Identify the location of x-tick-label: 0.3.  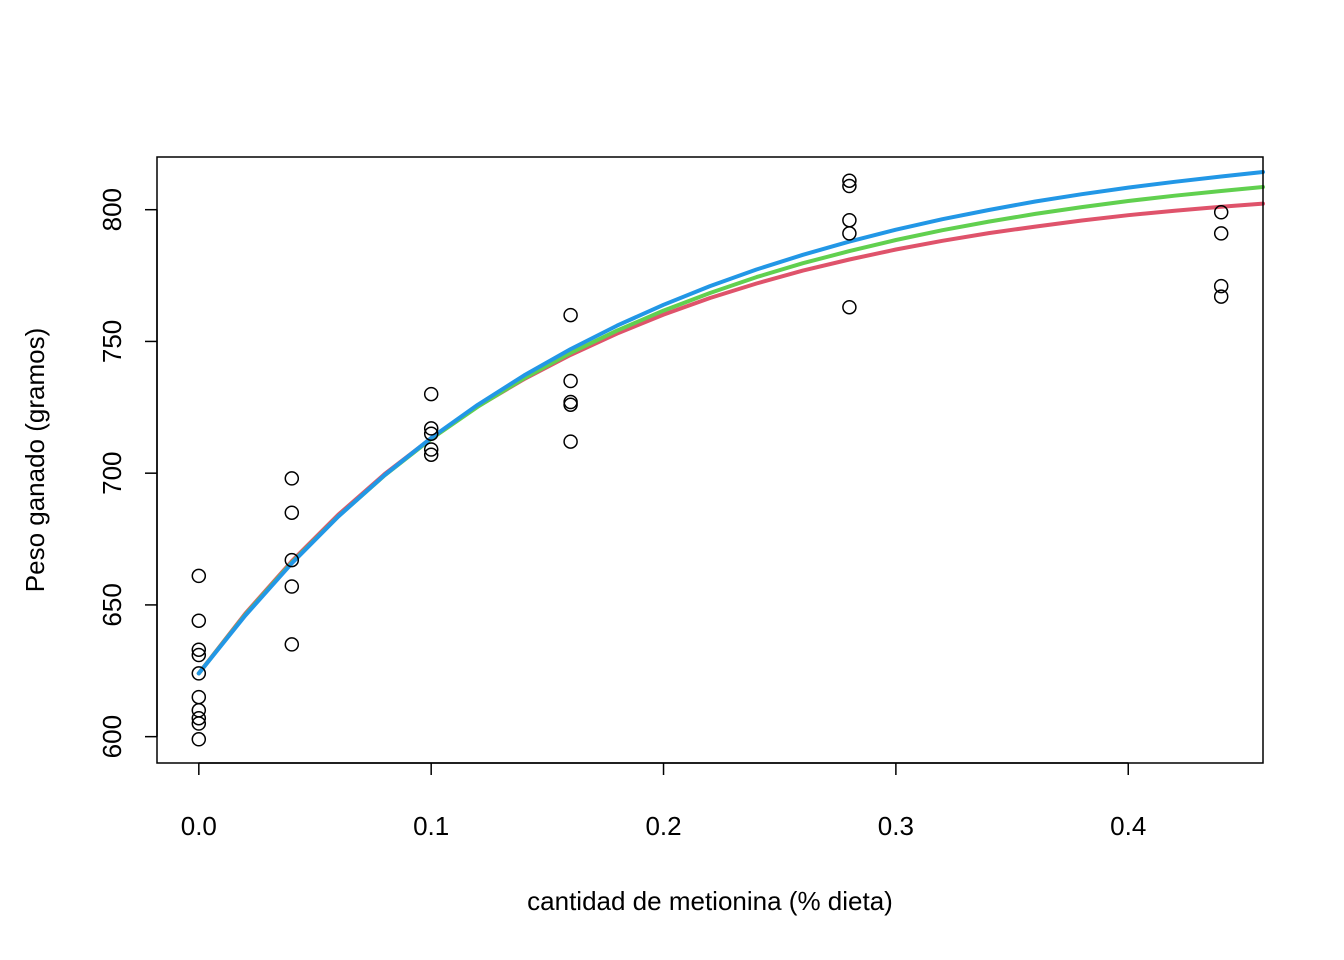
(896, 826).